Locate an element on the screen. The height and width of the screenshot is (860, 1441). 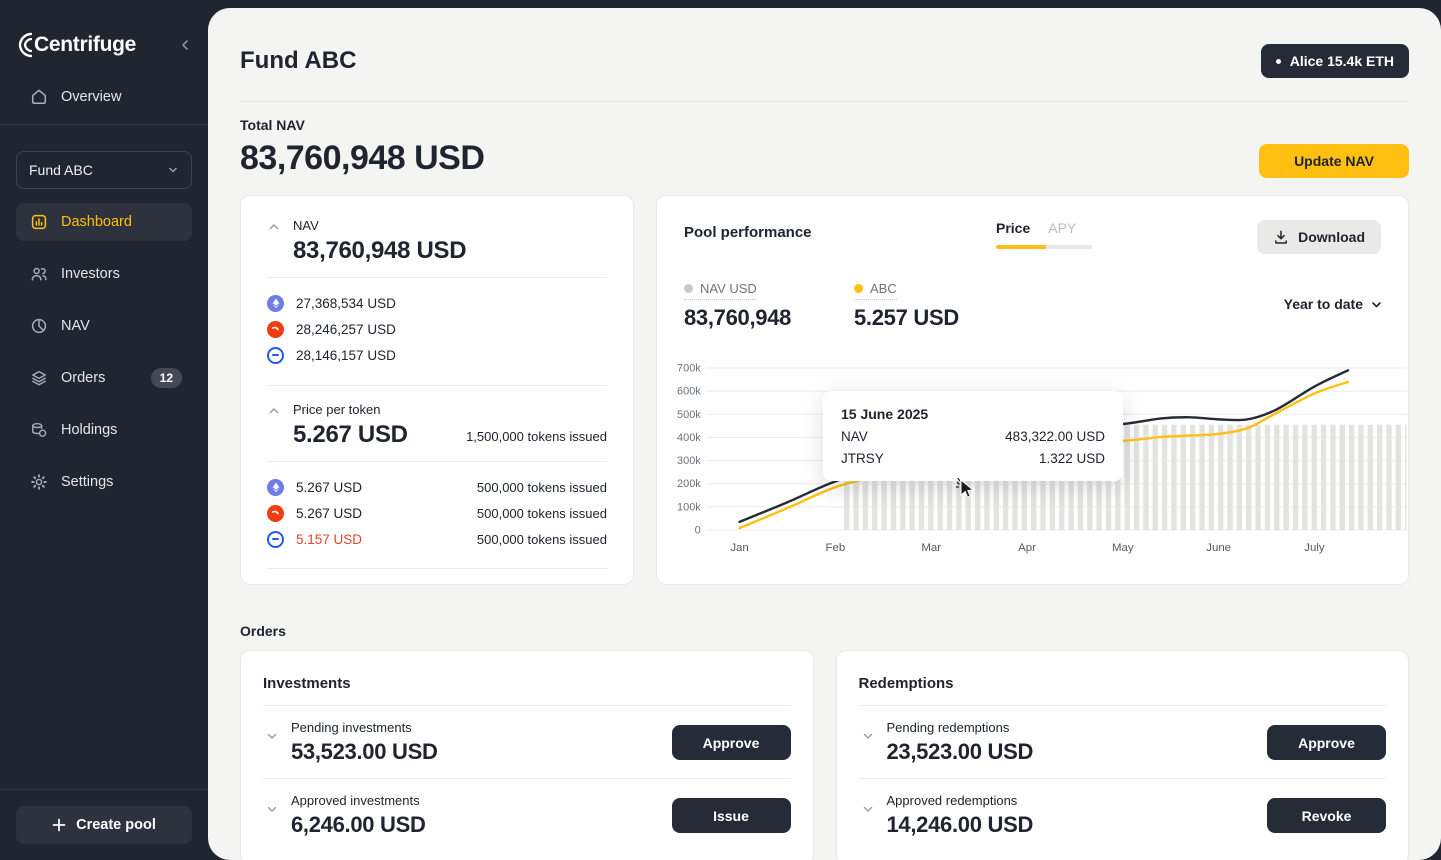
fund-select-value: Fund ABC is located at coordinates (61, 170).